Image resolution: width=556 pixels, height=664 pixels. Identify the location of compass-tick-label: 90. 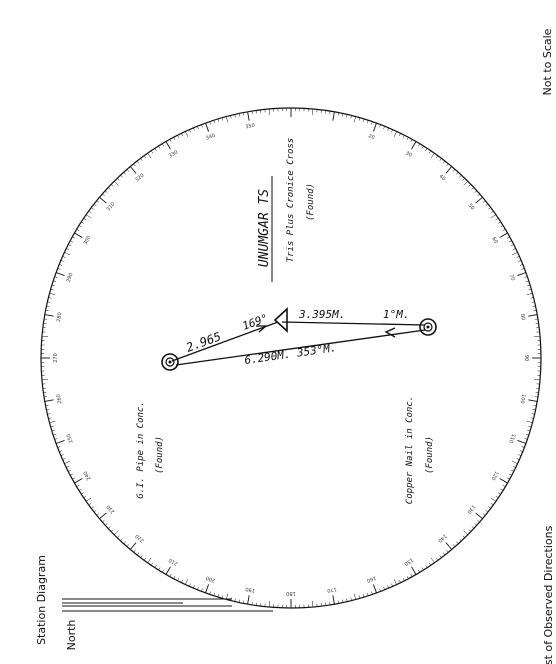
(526, 358).